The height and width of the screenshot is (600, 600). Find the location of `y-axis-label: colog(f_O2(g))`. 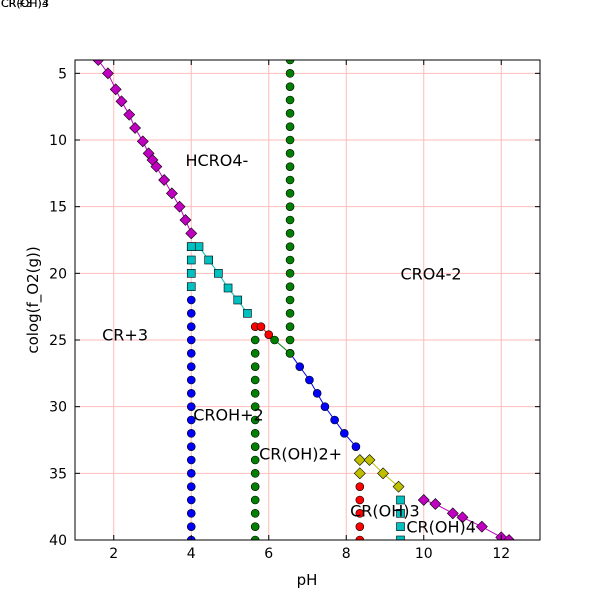

y-axis-label: colog(f_O2(g)) is located at coordinates (33, 299).